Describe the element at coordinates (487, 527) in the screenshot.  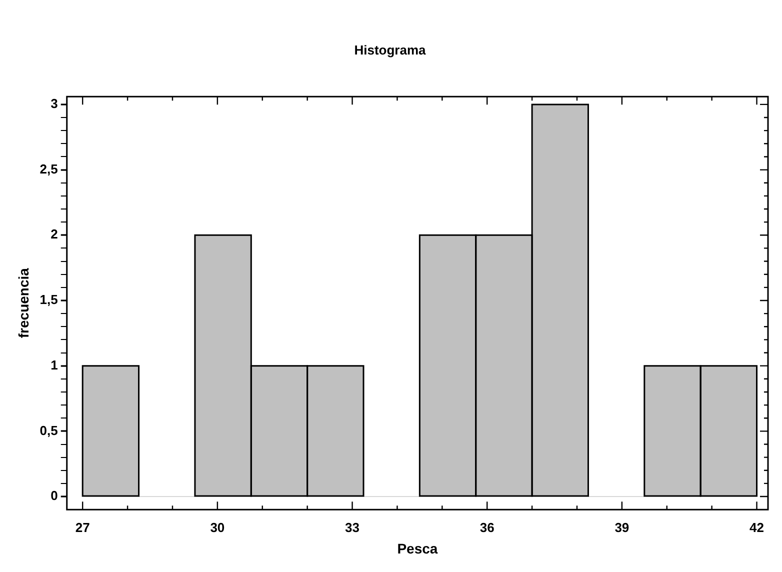
I see `x-tick-label: 36` at that location.